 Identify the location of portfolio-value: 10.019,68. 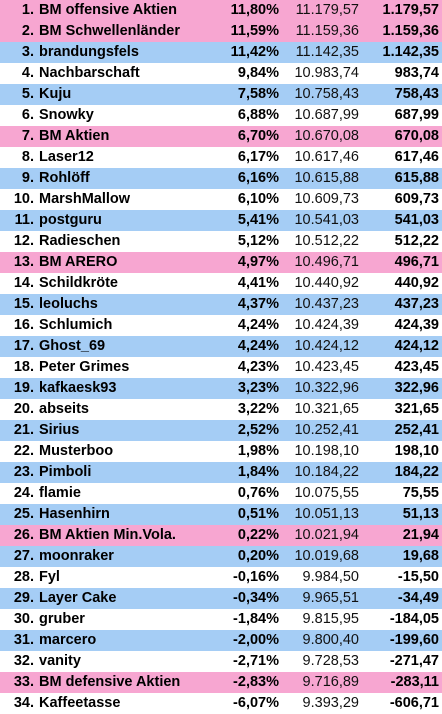
(326, 556).